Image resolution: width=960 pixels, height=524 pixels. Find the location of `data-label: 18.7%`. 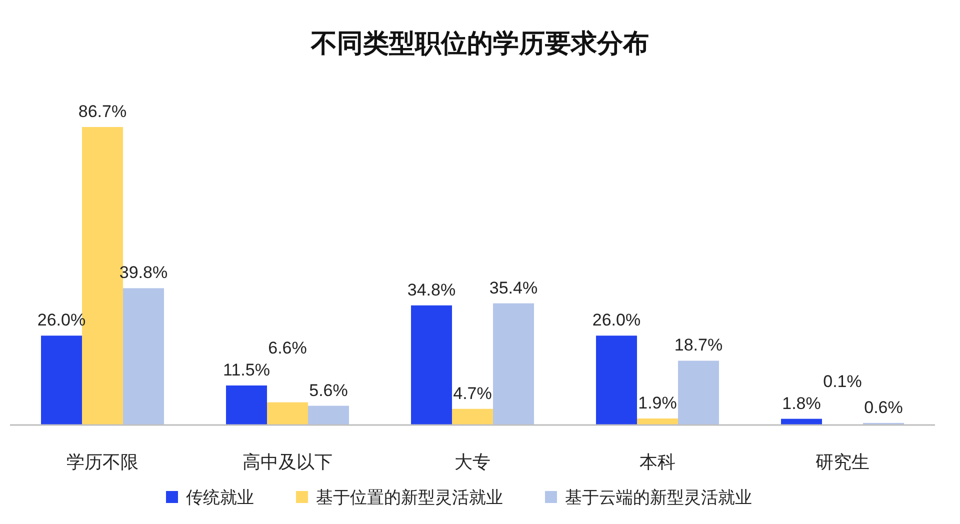

data-label: 18.7% is located at coordinates (698, 345).